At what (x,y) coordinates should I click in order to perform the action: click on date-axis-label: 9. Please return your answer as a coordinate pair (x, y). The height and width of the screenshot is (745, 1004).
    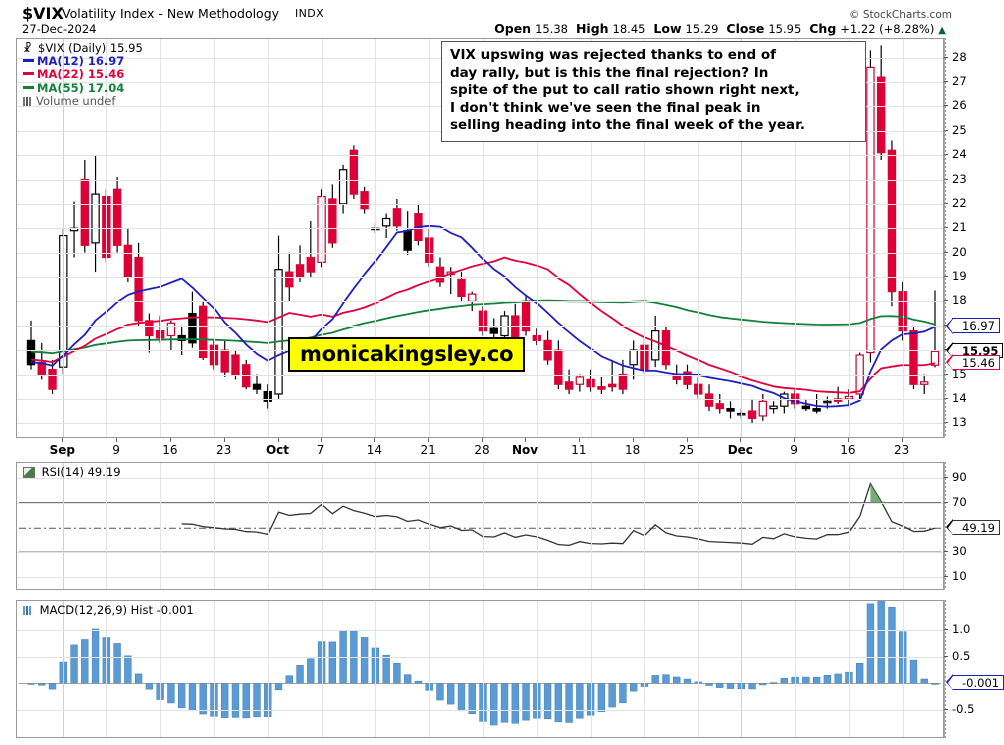
    Looking at the image, I should click on (116, 450).